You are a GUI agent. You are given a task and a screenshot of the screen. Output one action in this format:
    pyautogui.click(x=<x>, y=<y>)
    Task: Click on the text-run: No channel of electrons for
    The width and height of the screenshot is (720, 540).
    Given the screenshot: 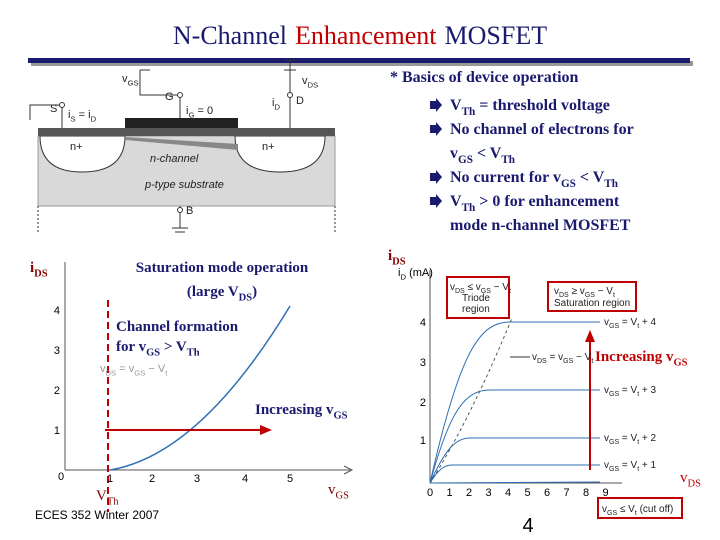 What is the action you would take?
    pyautogui.click(x=542, y=129)
    